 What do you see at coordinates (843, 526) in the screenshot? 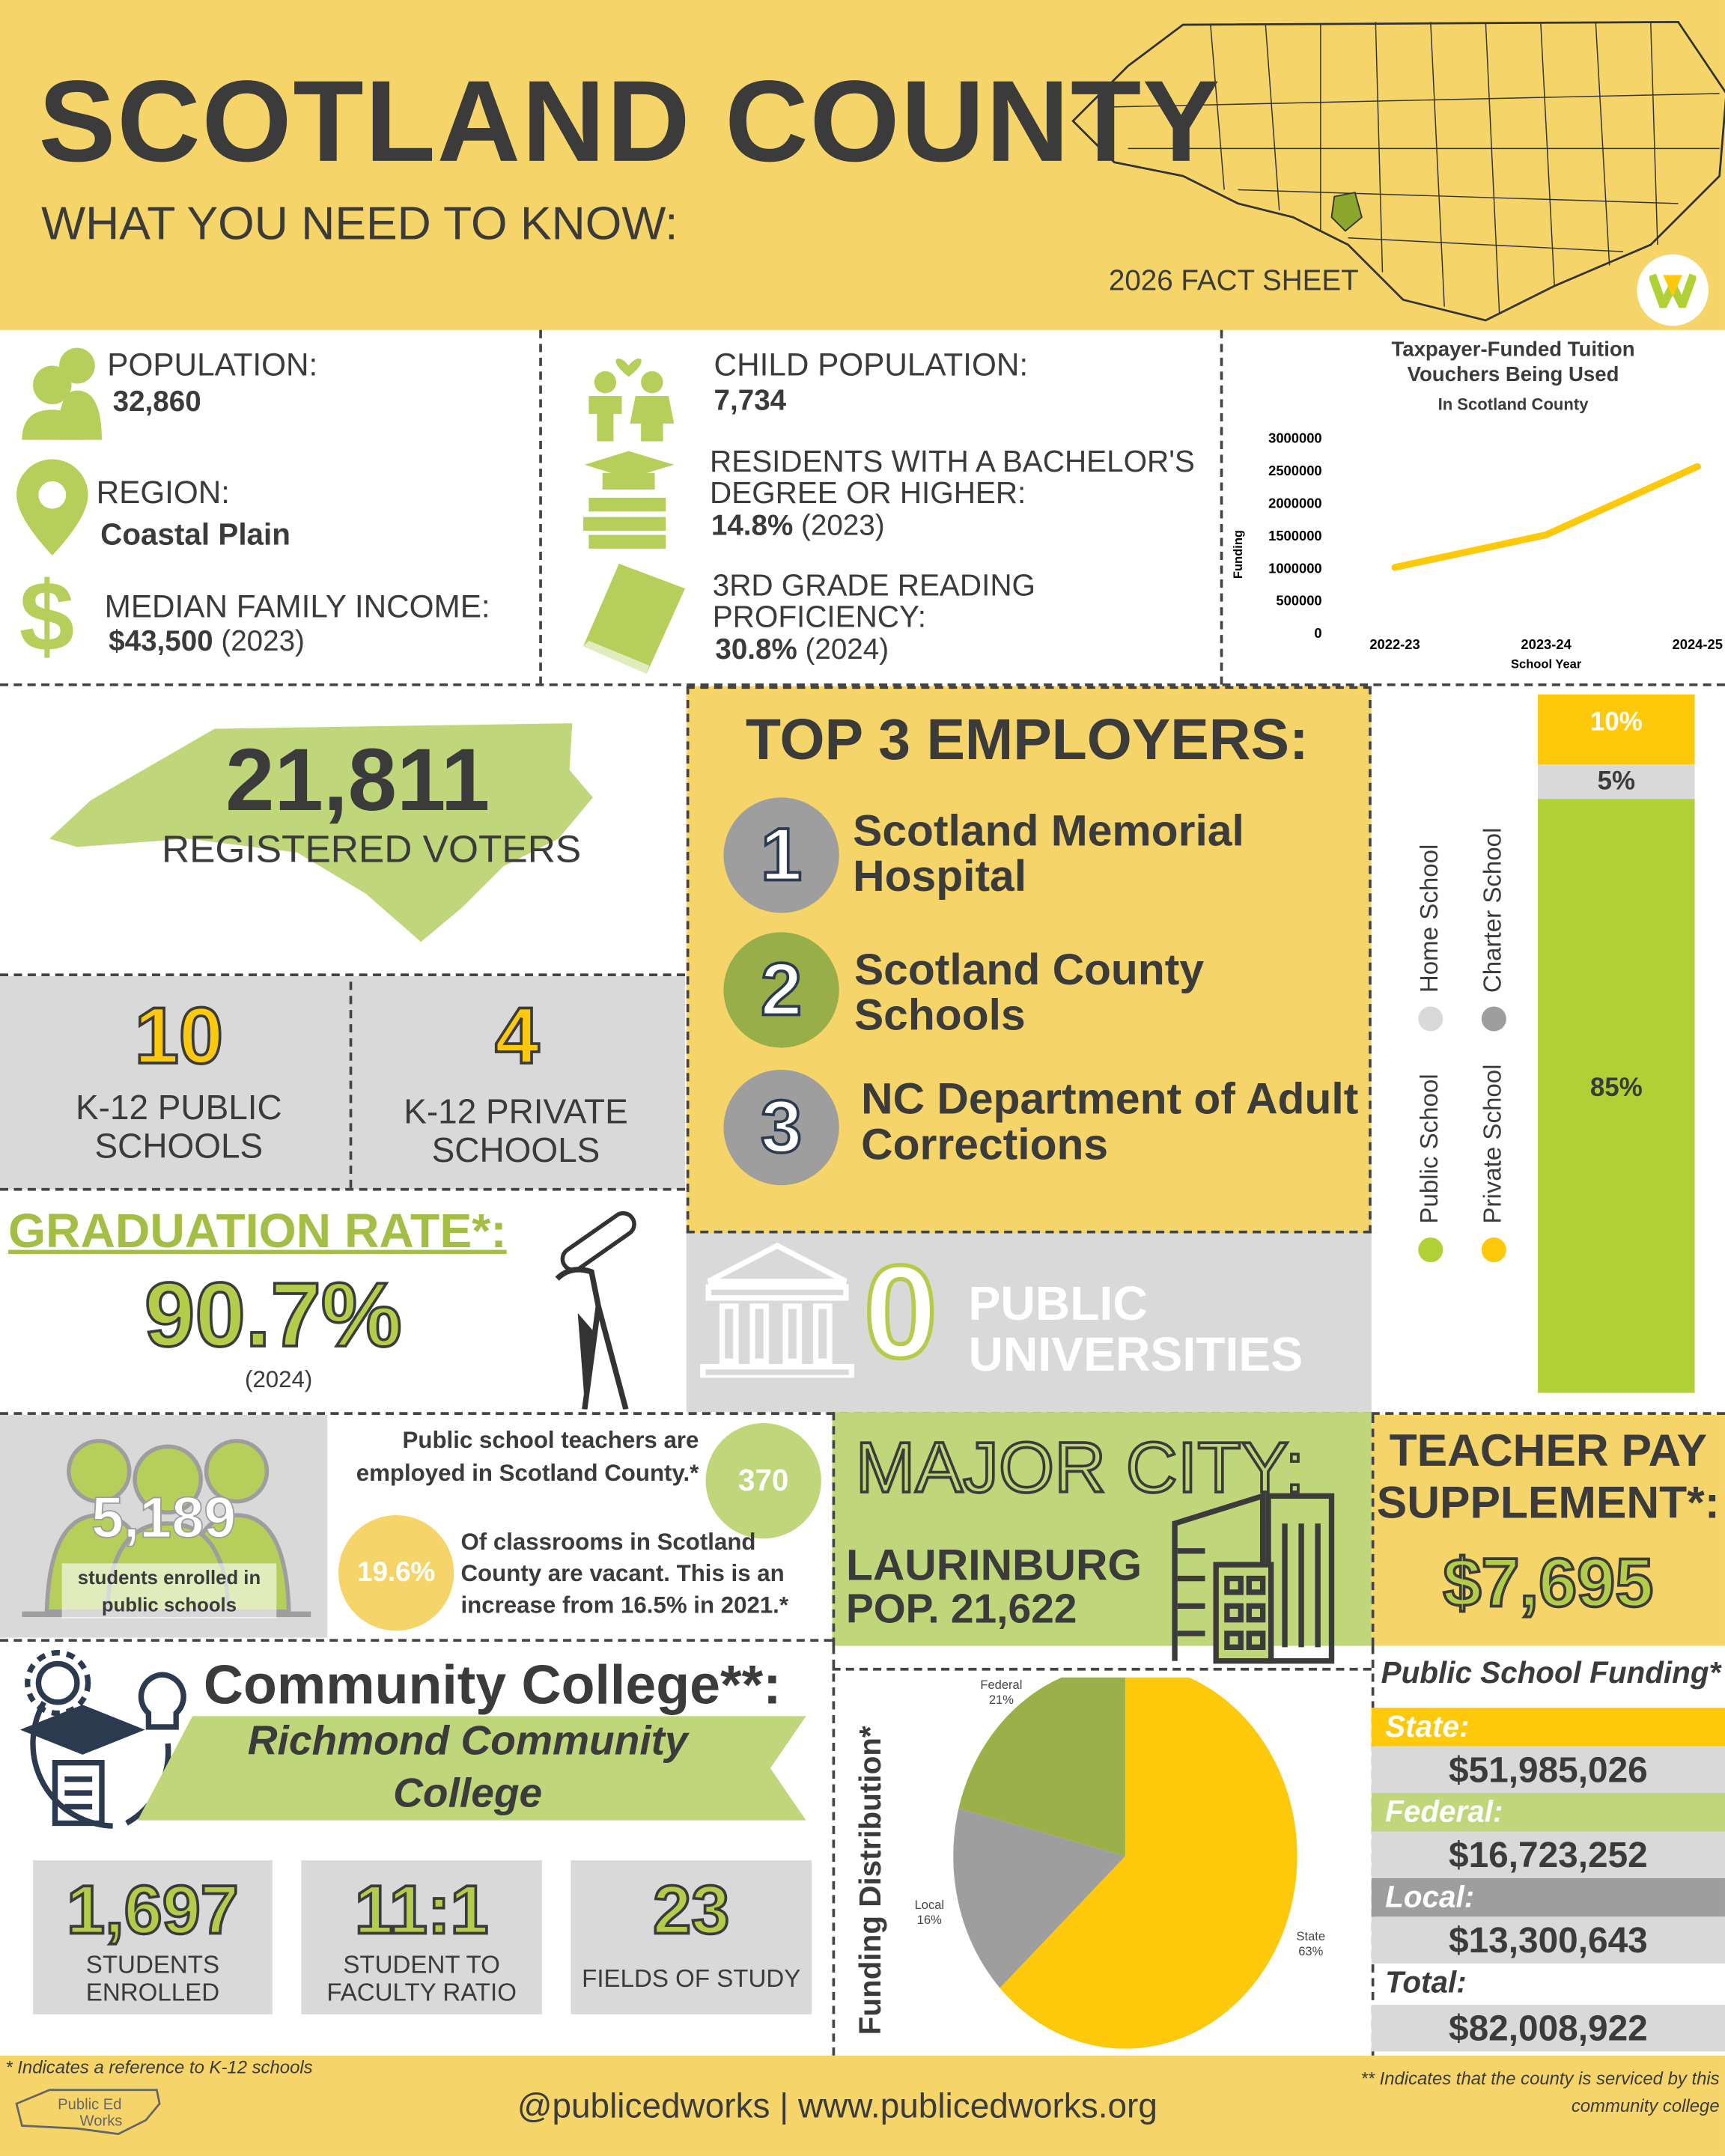
I see `bachelor-year: (2023)` at bounding box center [843, 526].